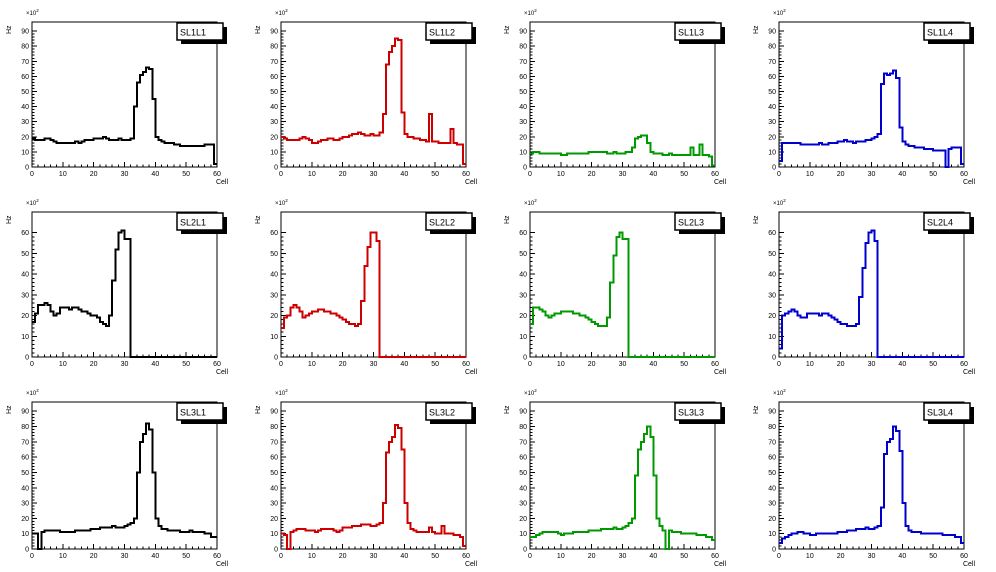 The image size is (996, 572). I want to click on y-axis-tick-label: 70, so click(274, 62).